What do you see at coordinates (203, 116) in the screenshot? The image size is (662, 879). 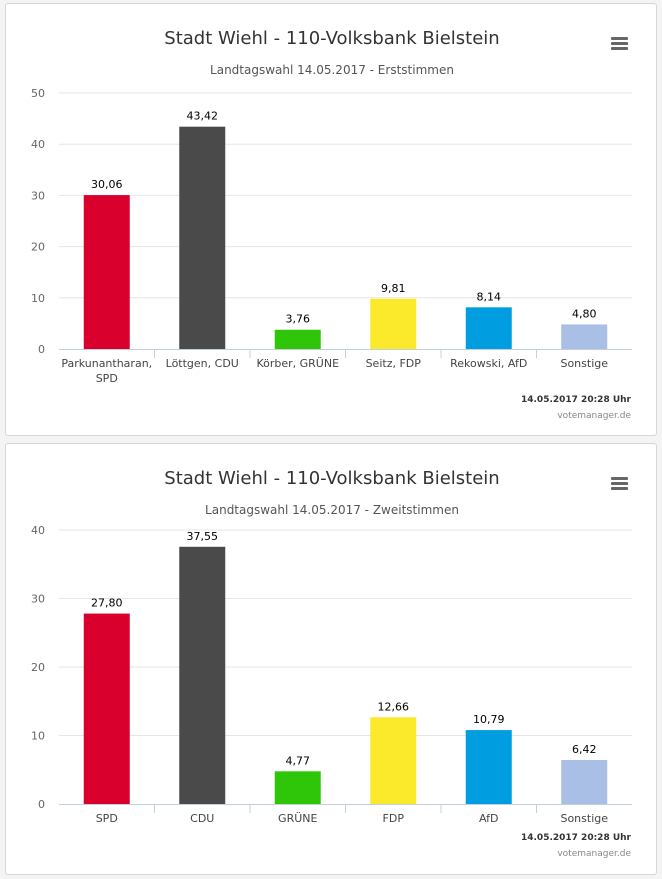 I see `data-label: 43,42` at bounding box center [203, 116].